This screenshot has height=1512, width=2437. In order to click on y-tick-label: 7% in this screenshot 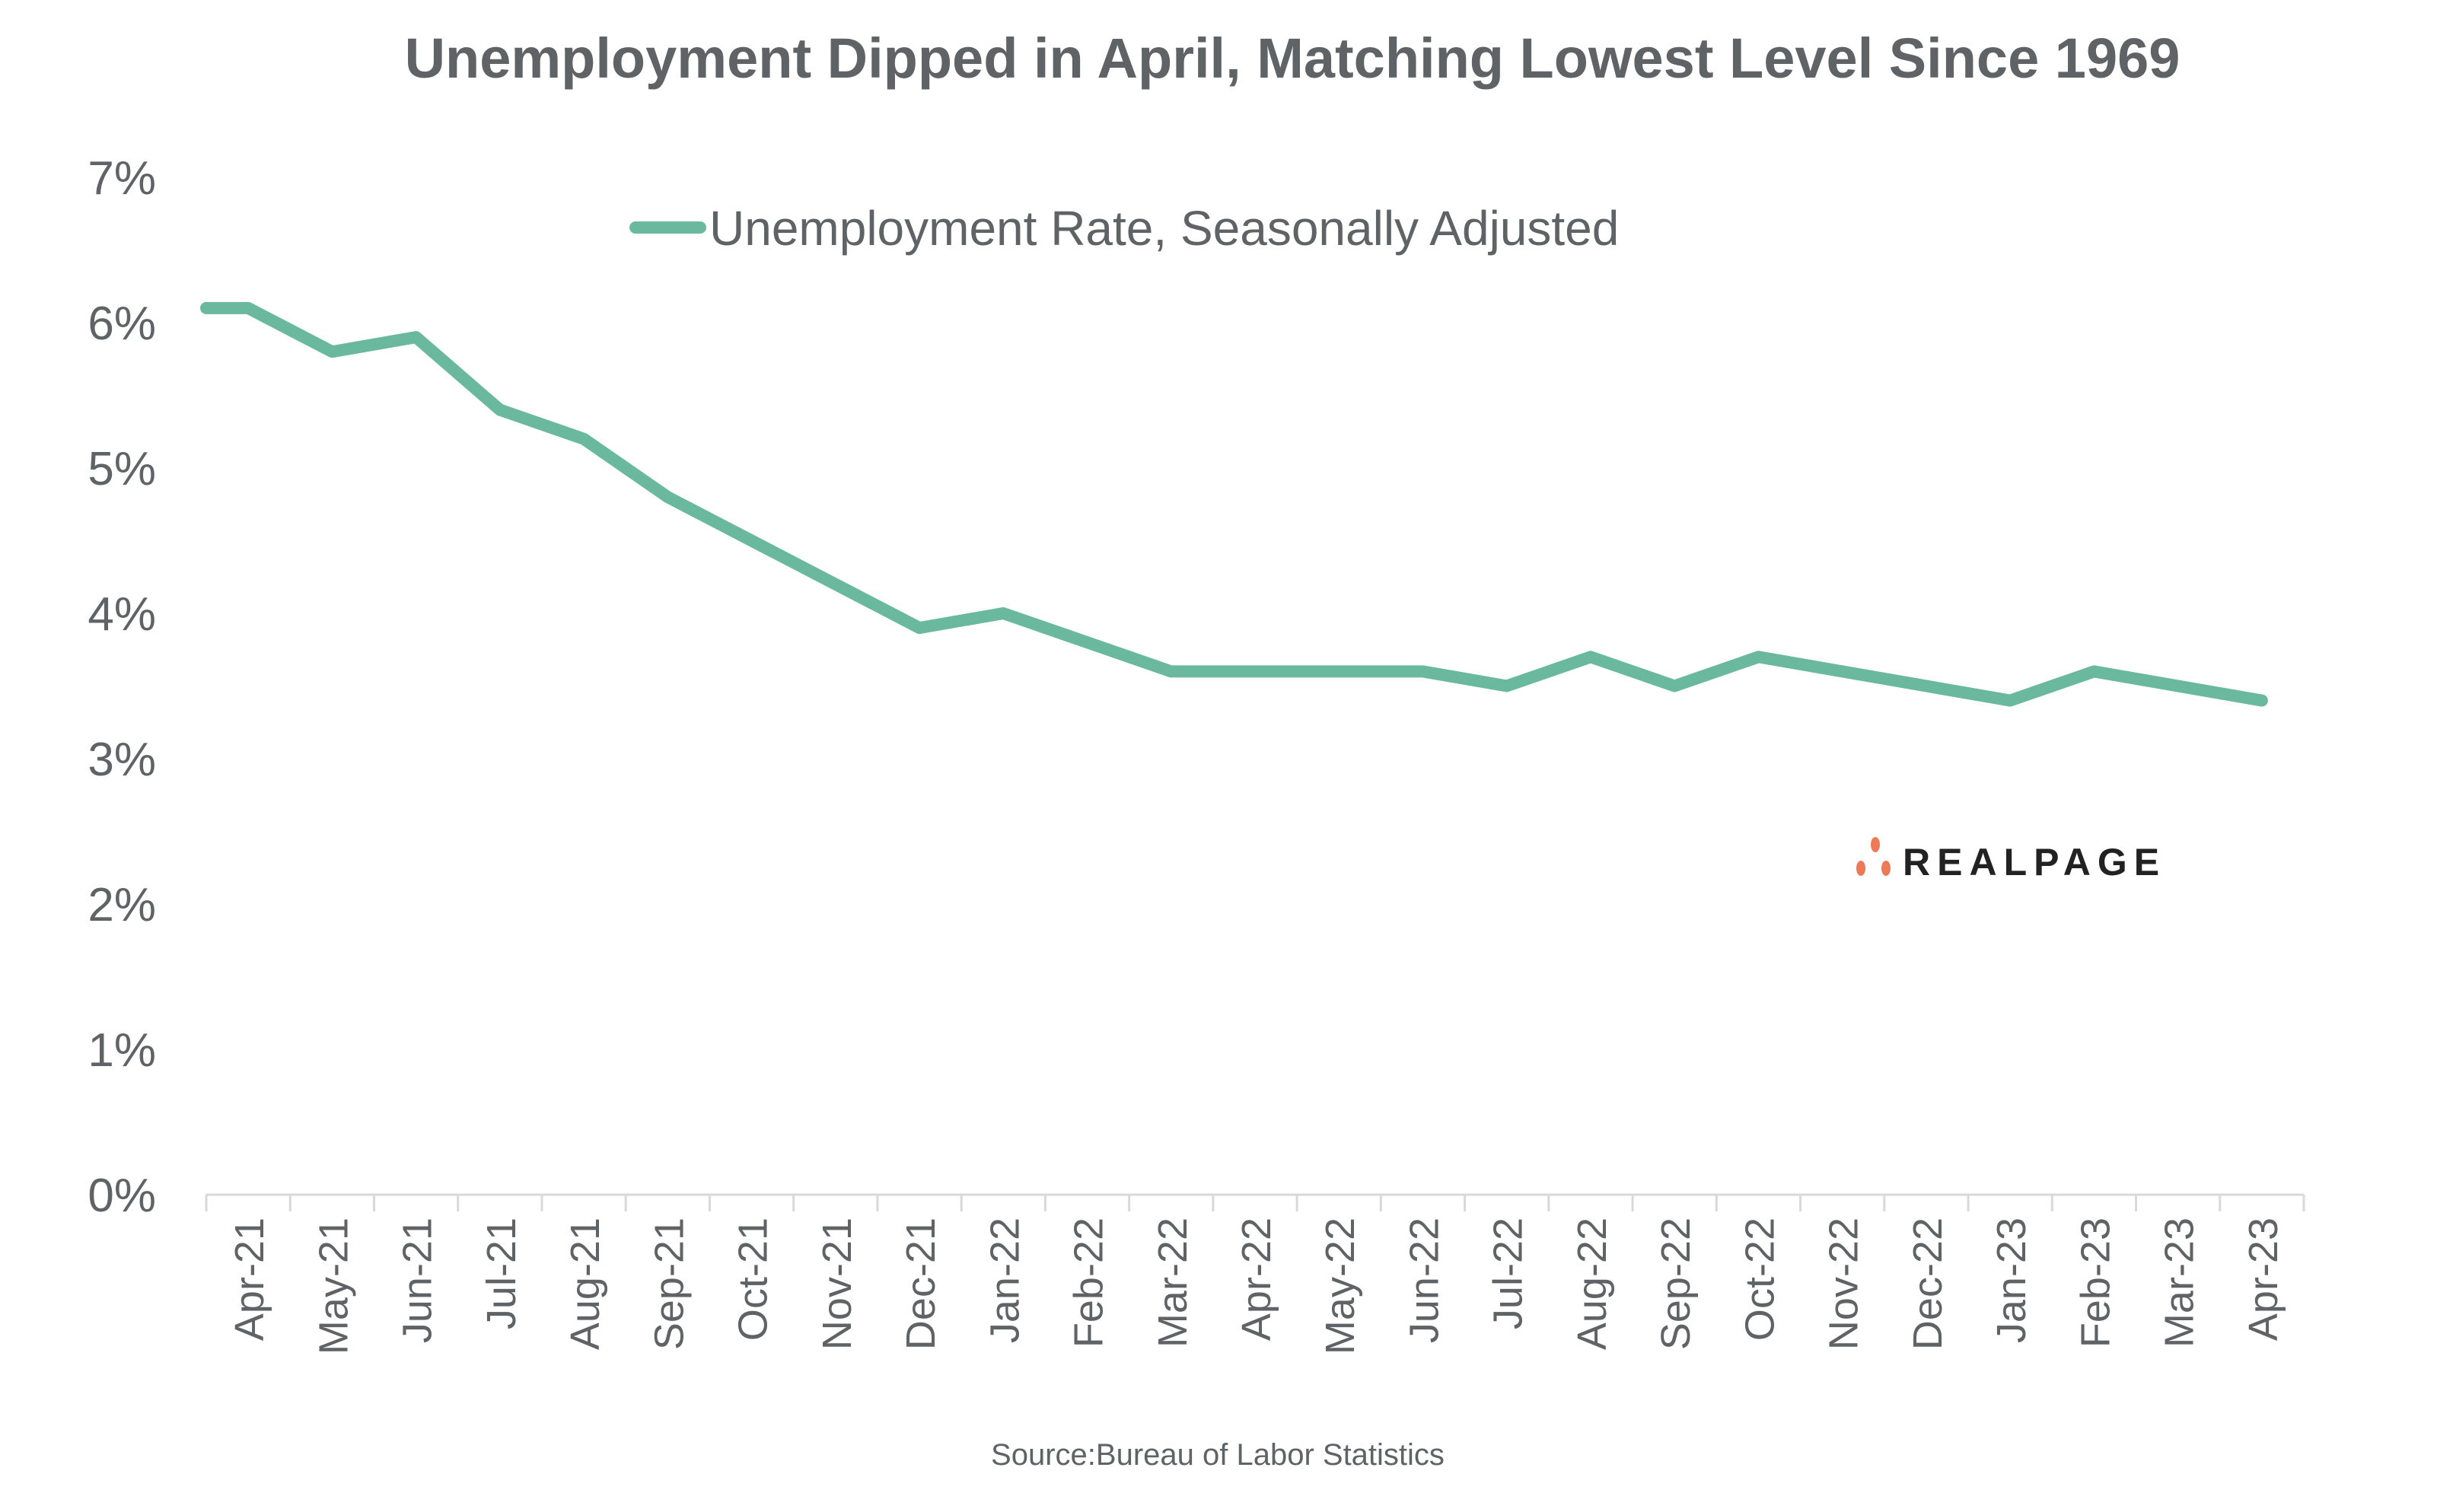, I will do `click(122, 178)`.